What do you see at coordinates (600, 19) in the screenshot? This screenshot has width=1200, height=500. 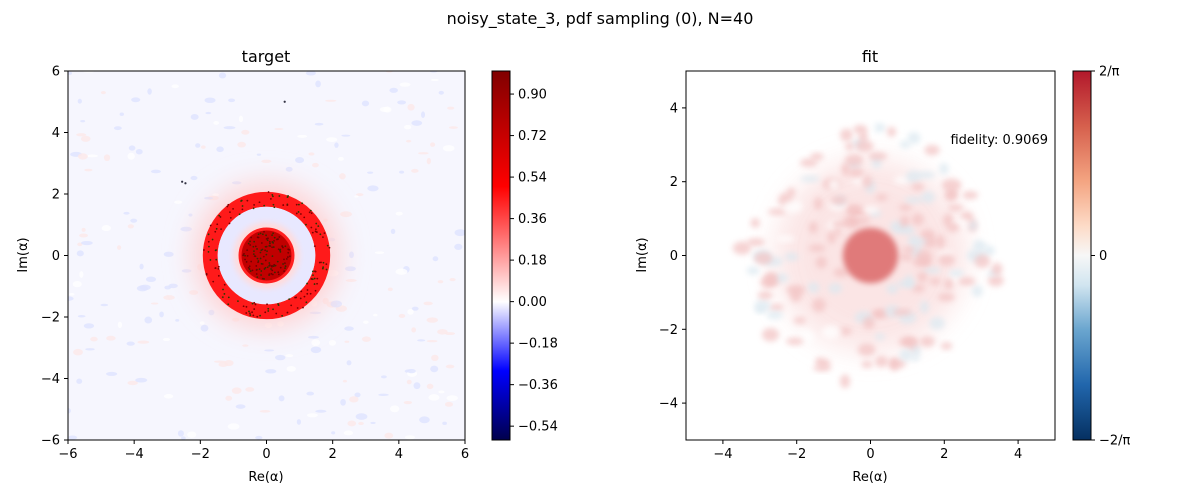 I see `figure-title: noisy_state_3, pdf sampling (0), N=40` at bounding box center [600, 19].